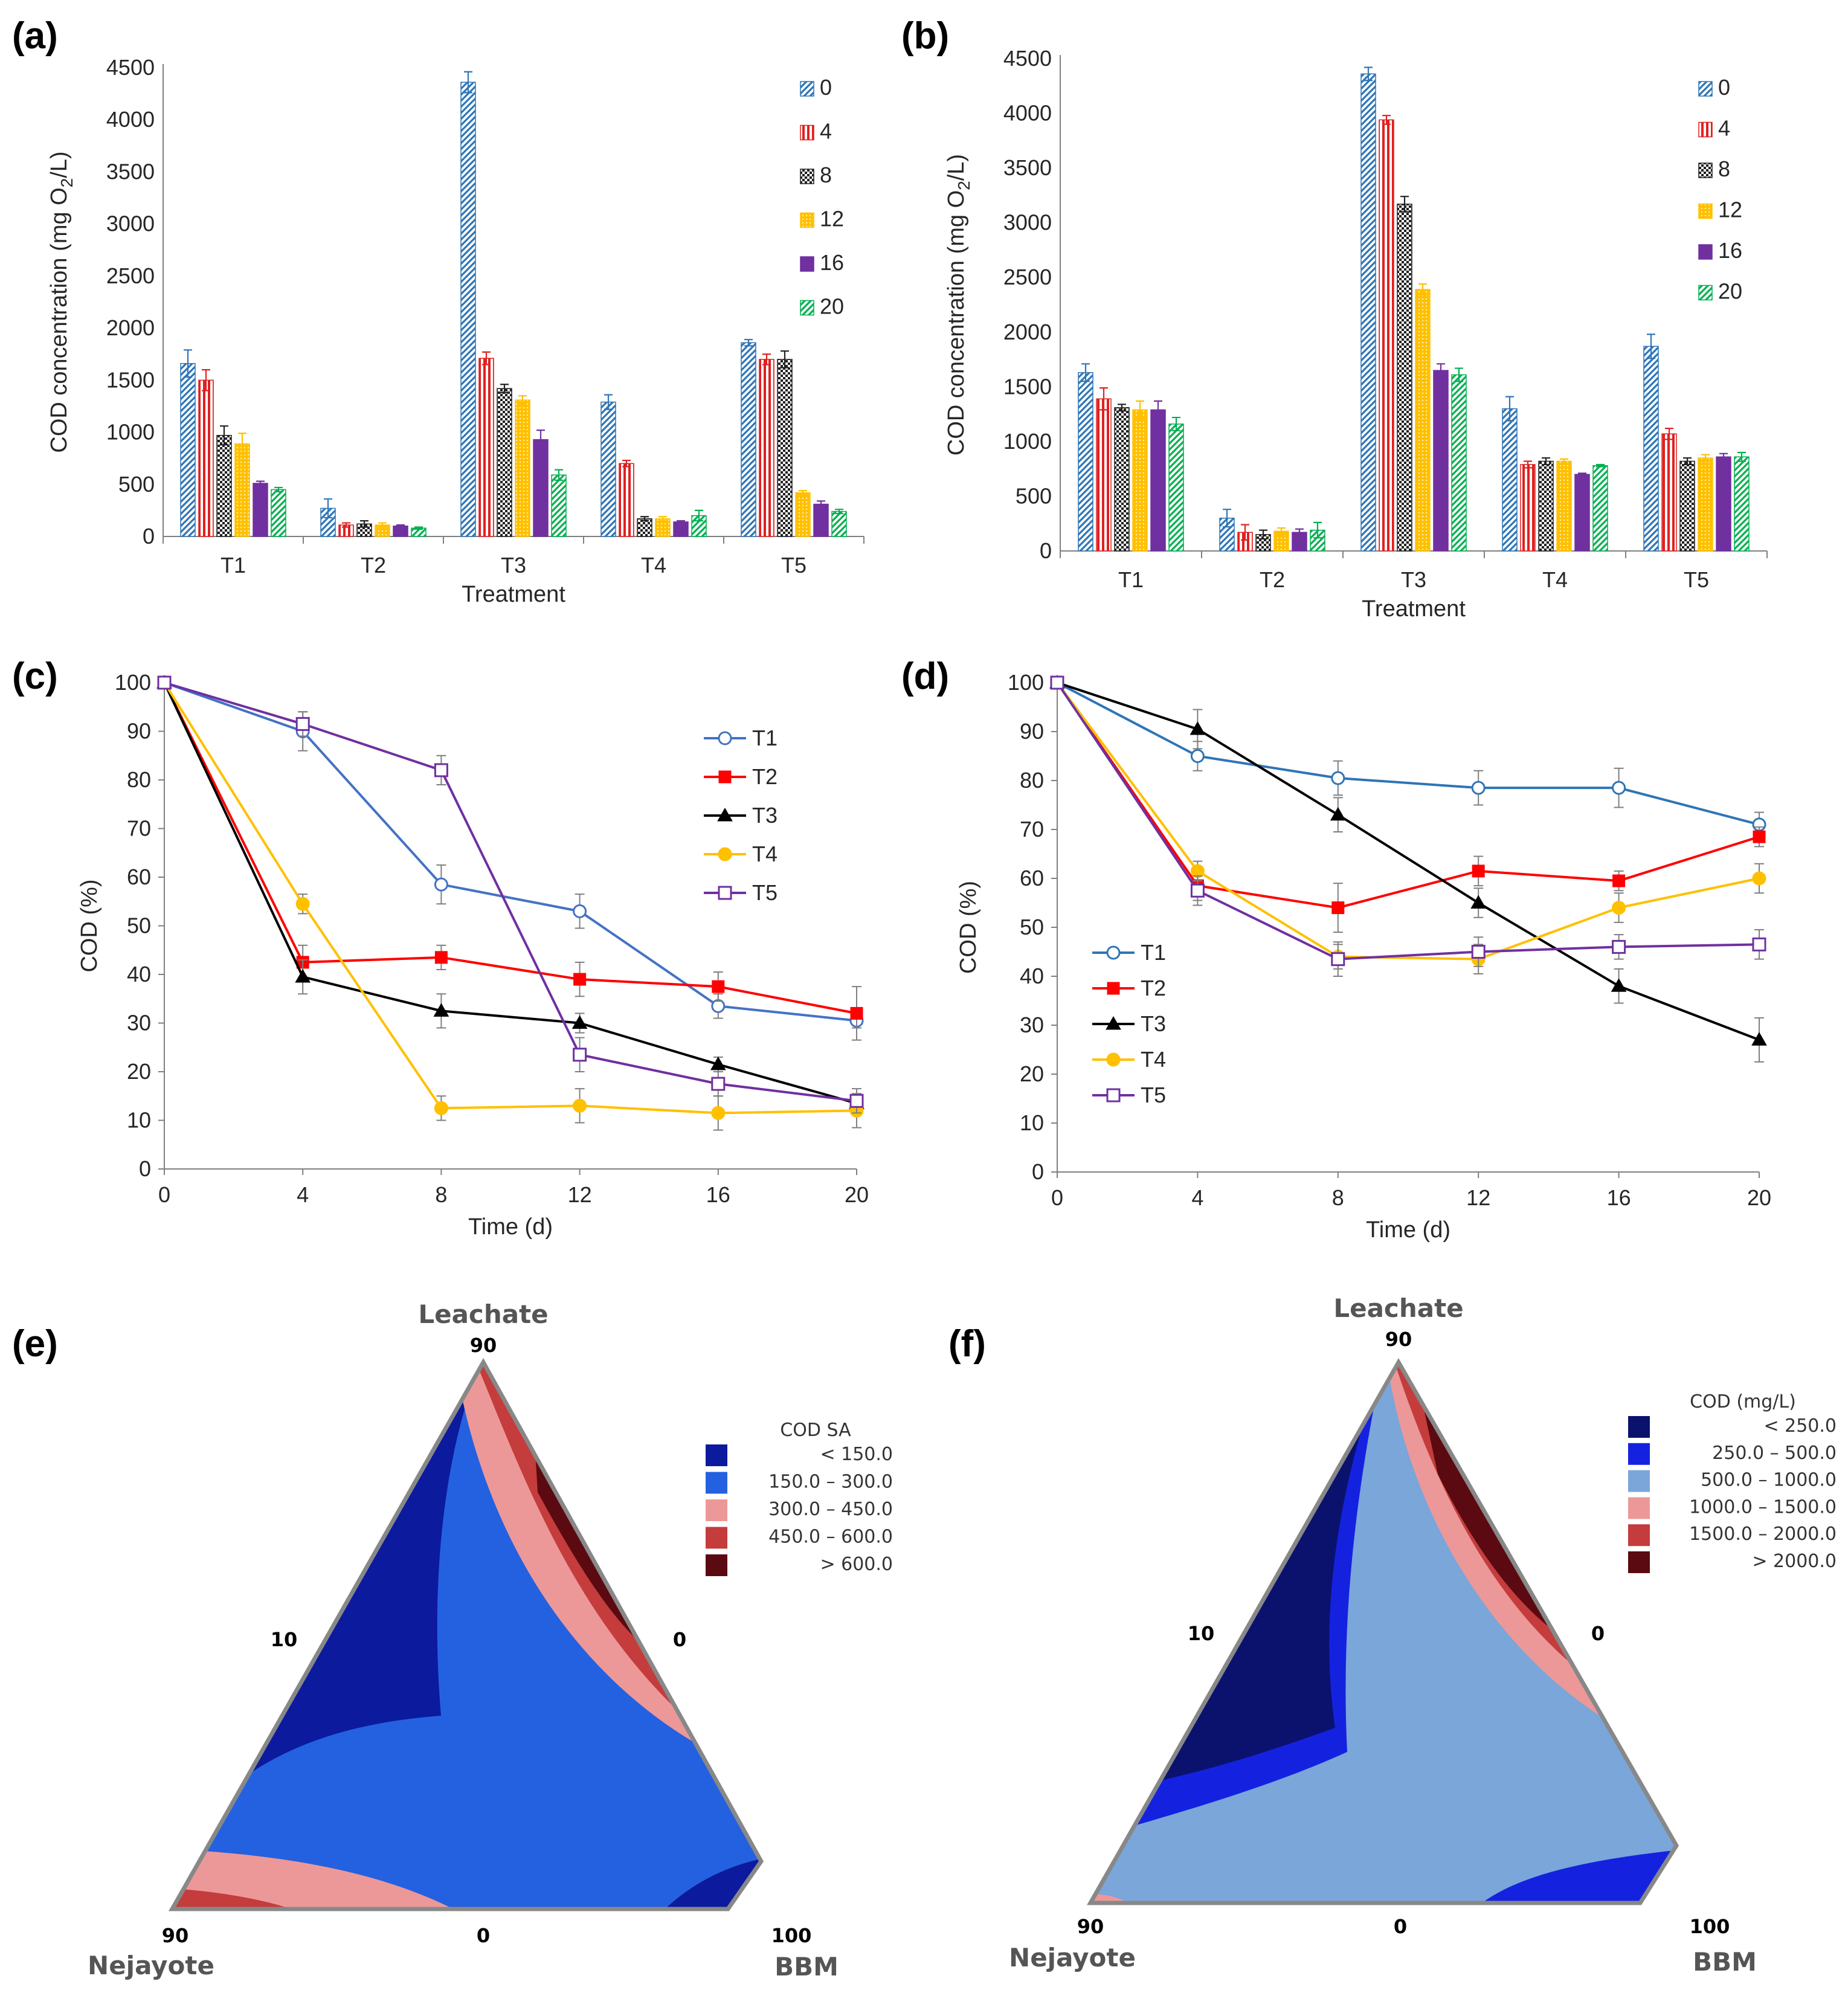  Describe the element at coordinates (1795, 1562) in the screenshot. I see `legend-range: > 2000.0` at that location.